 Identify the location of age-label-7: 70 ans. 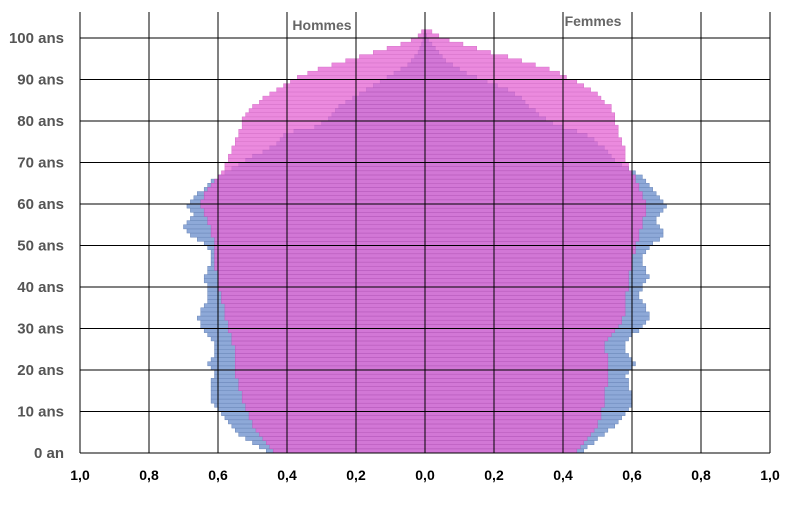
(40, 163).